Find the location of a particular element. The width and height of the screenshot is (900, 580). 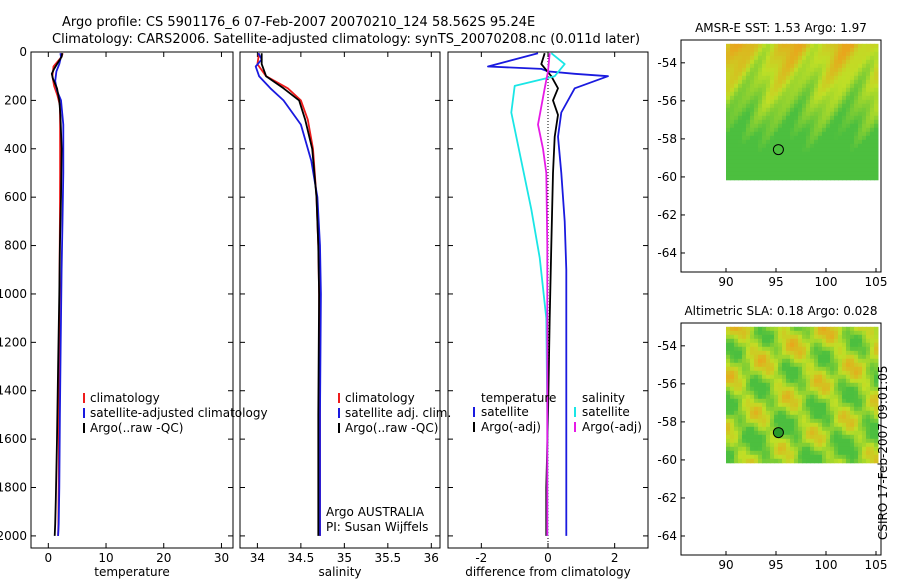

difference-series-salinity-argo-adj- is located at coordinates (544, 294).